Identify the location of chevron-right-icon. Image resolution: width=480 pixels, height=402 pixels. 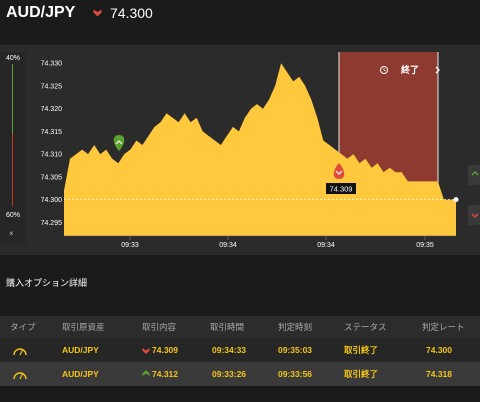
(437, 70).